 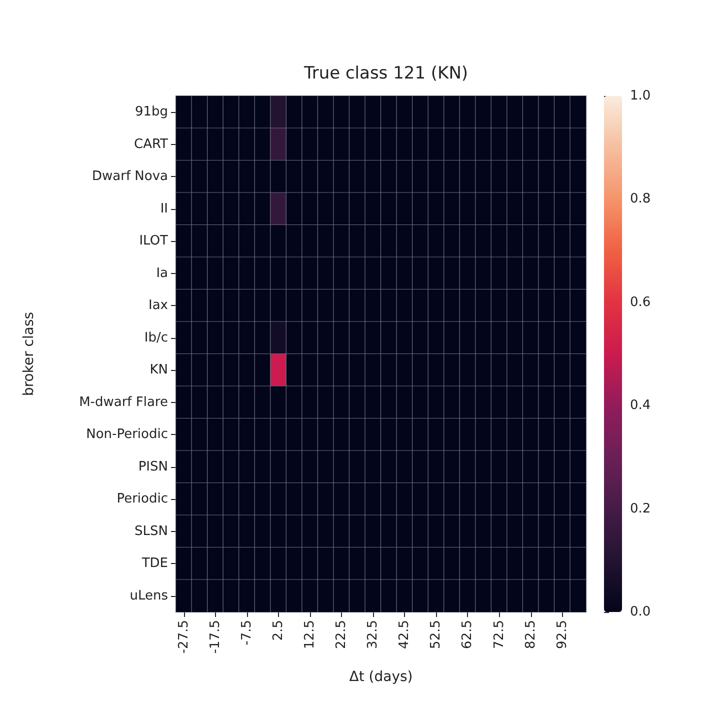 I want to click on x-tick-label: 52.5, so click(x=436, y=634).